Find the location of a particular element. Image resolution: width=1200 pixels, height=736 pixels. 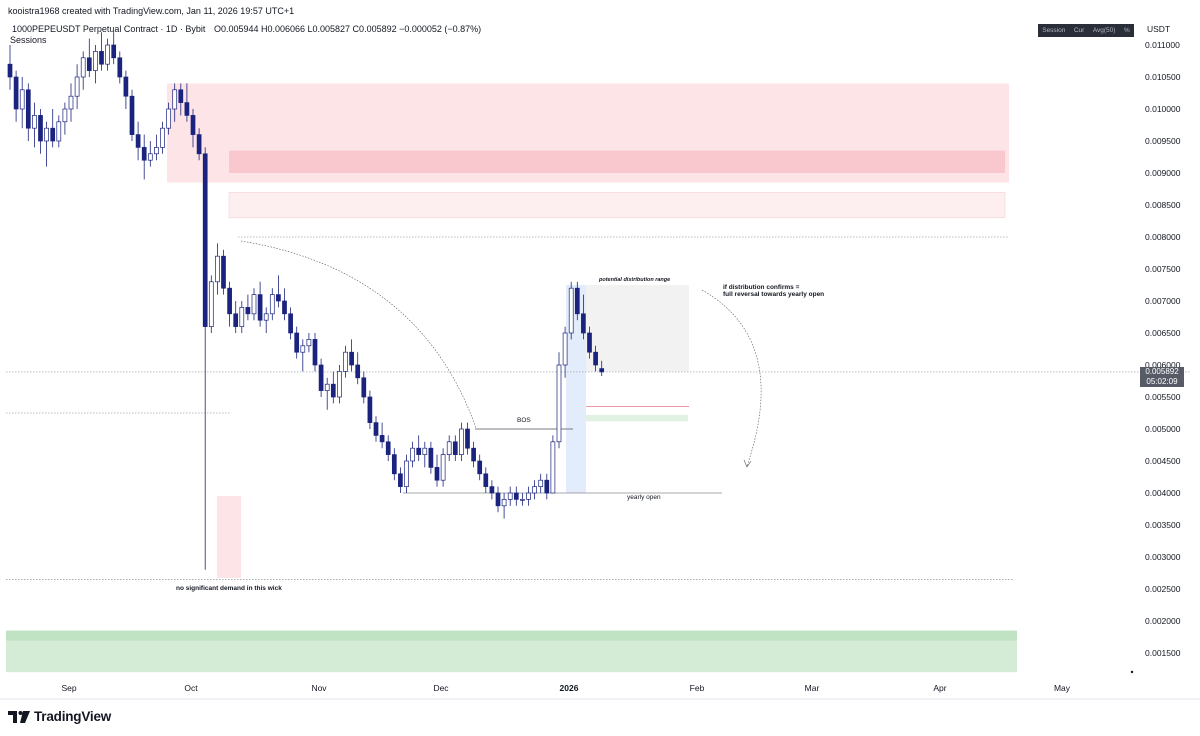

yearly-open-label: yearly open is located at coordinates (644, 497).